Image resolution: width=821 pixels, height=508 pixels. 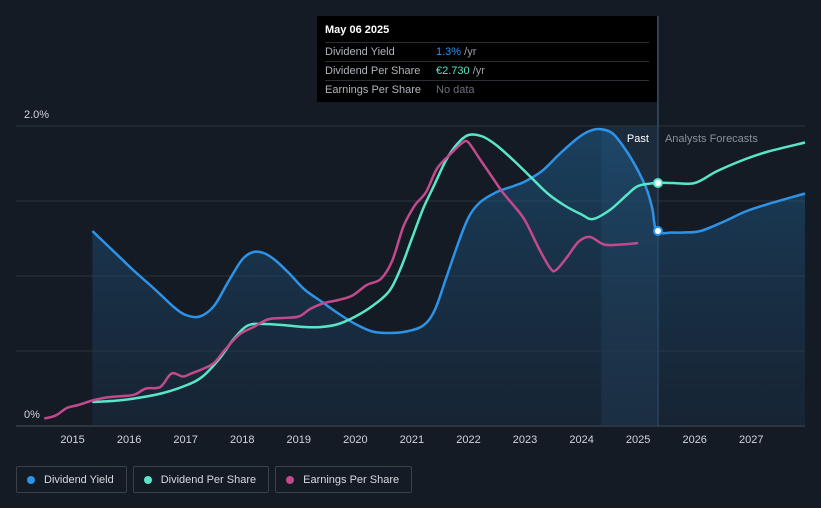 I want to click on legend-item-dividend-yield: Dividend Yield, so click(x=71, y=479).